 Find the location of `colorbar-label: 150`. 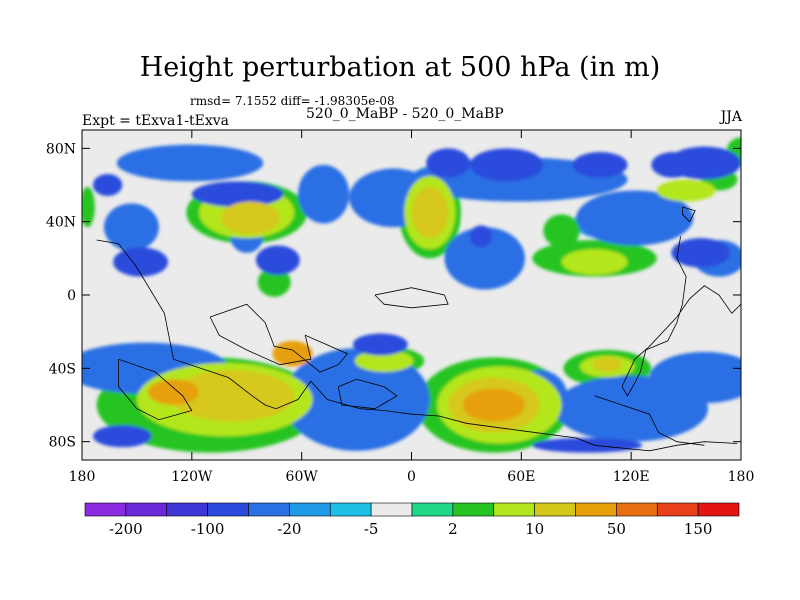

colorbar-label: 150 is located at coordinates (698, 529).